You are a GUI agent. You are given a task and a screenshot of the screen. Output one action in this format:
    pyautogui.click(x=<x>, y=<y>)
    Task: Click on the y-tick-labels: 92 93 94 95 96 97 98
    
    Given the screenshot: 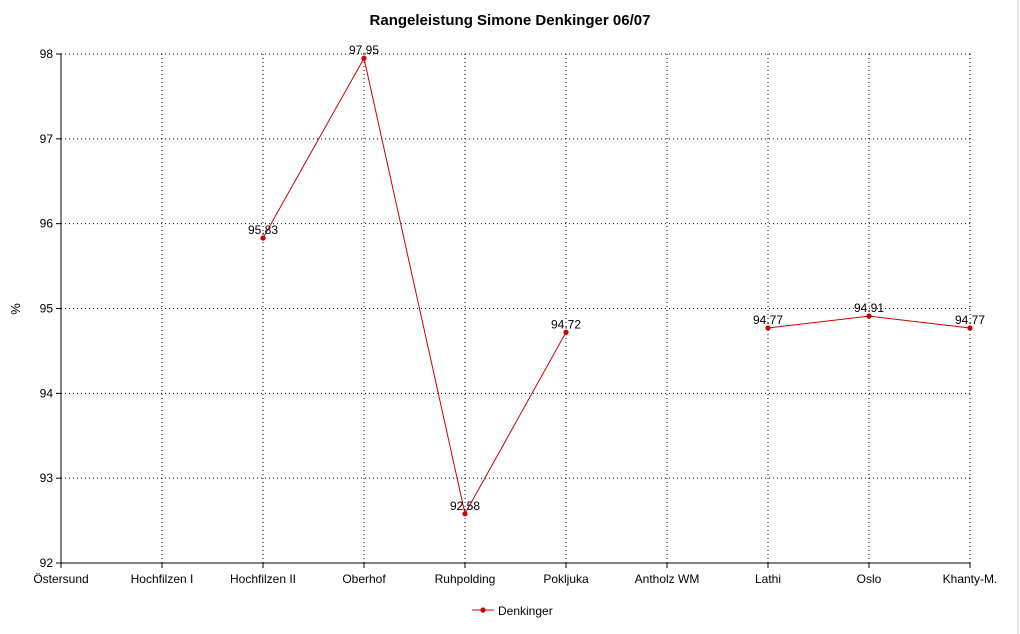 What is the action you would take?
    pyautogui.click(x=47, y=308)
    